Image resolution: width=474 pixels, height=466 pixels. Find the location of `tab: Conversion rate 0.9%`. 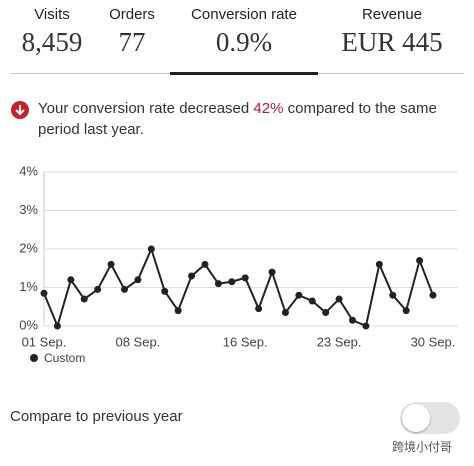

tab: Conversion rate 0.9% is located at coordinates (244, 32).